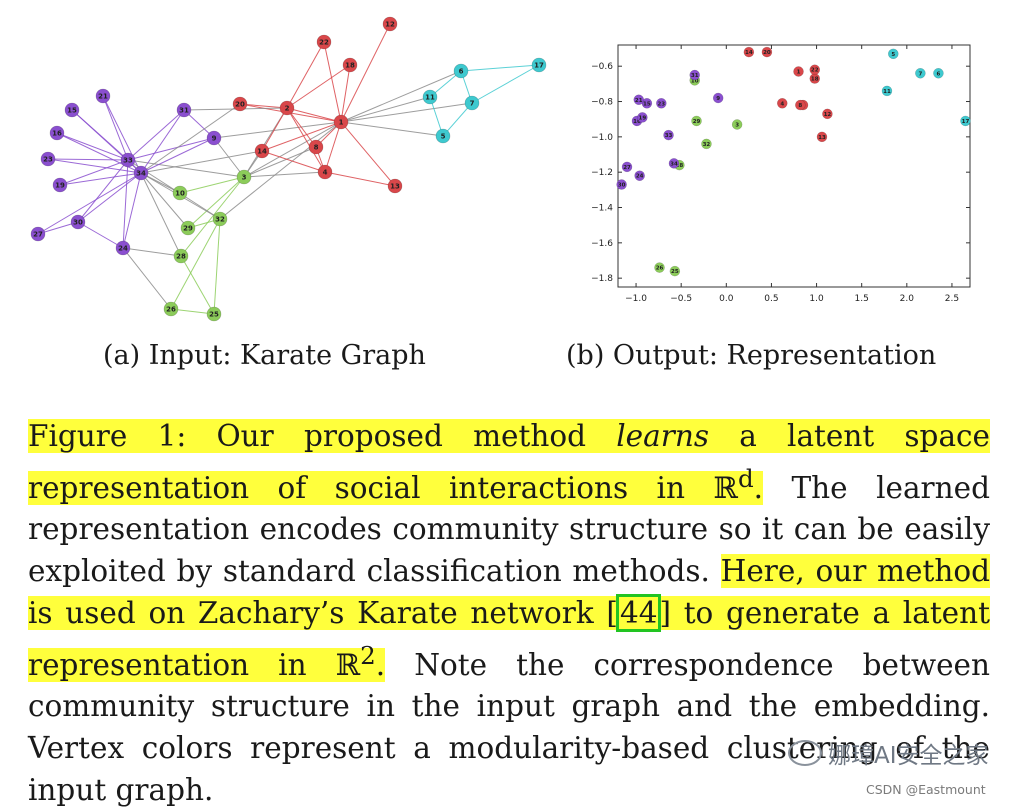 The image size is (1023, 812). What do you see at coordinates (325, 173) in the screenshot?
I see `graph-node-label-4: 4` at bounding box center [325, 173].